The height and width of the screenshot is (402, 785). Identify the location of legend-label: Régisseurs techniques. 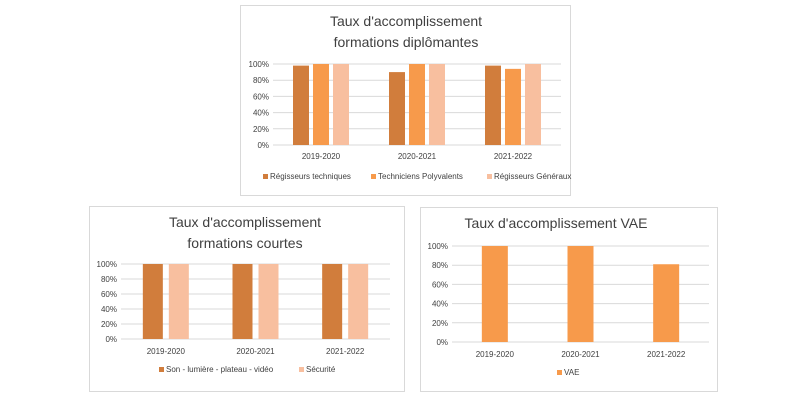
(310, 176).